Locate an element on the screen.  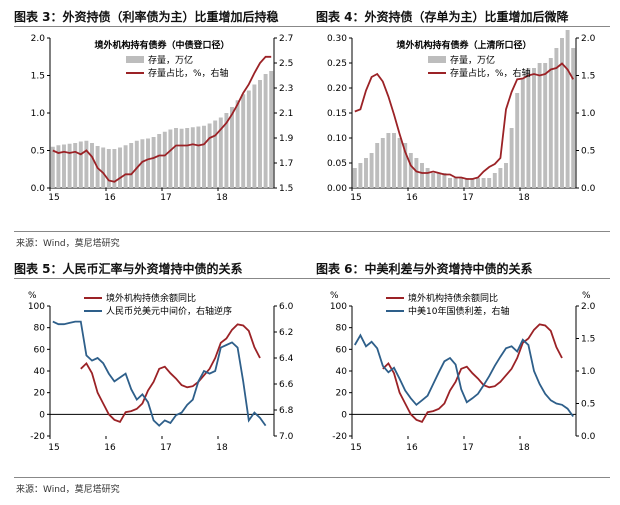
y-tick-label-left: 0.30 is located at coordinates (337, 39).